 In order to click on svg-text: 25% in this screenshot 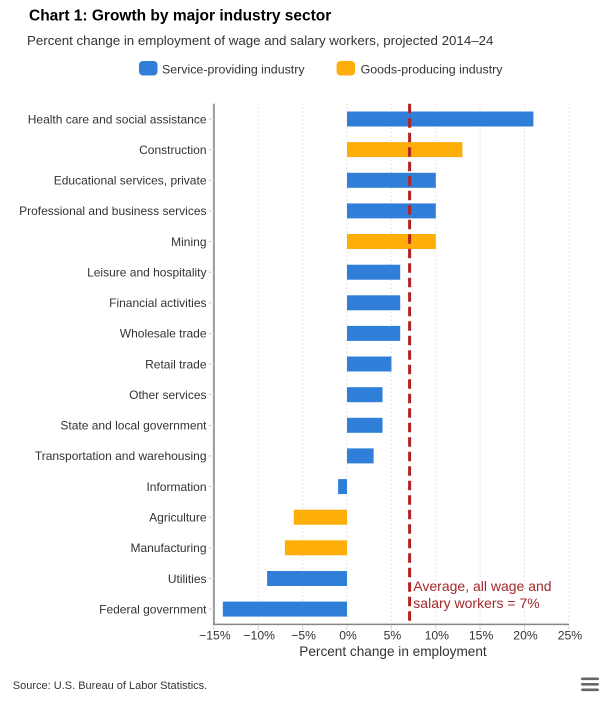, I will do `click(570, 635)`.